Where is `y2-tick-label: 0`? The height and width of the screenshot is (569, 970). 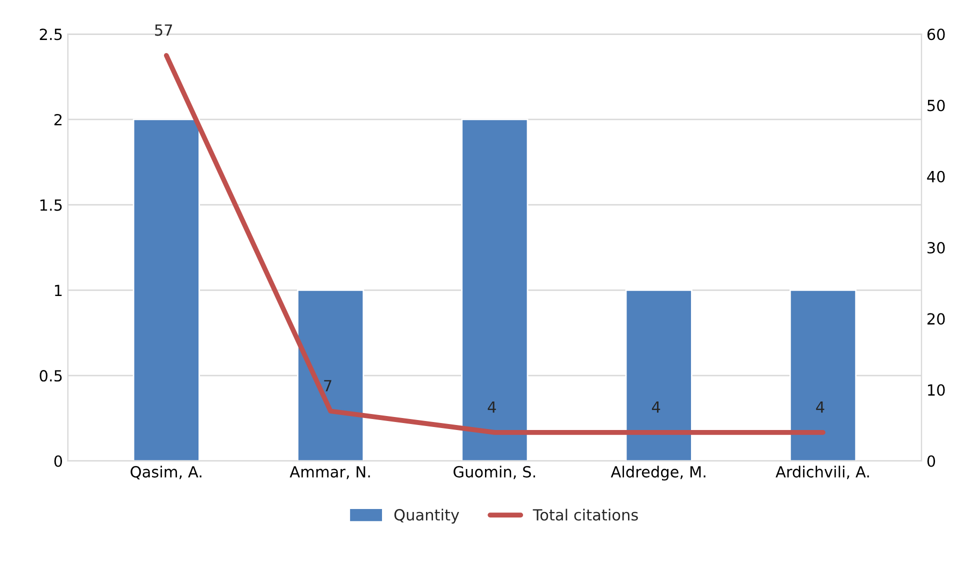
y2-tick-label: 0 is located at coordinates (931, 461).